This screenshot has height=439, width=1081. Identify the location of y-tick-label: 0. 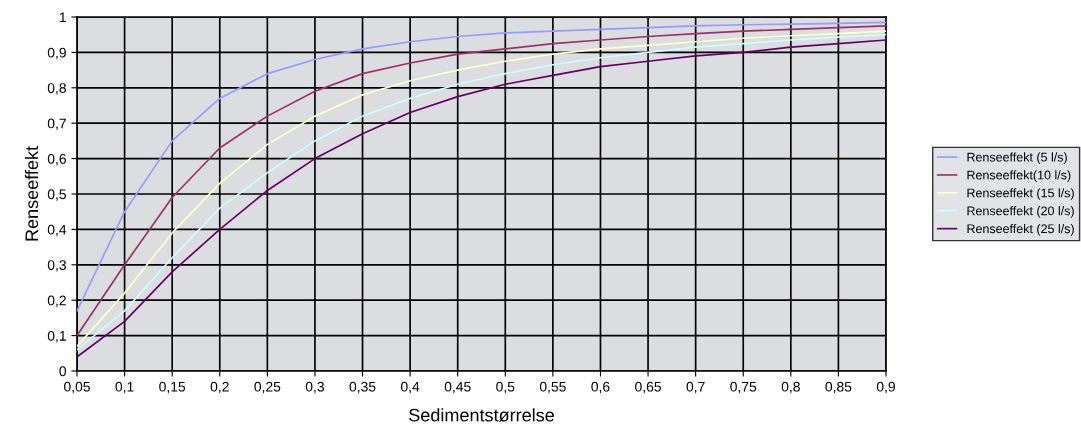
(63, 371).